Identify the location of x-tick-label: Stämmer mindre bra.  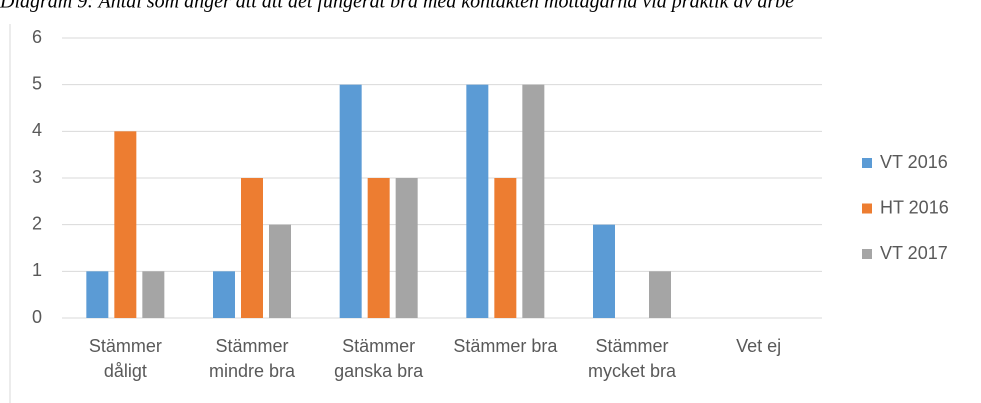
(252, 358).